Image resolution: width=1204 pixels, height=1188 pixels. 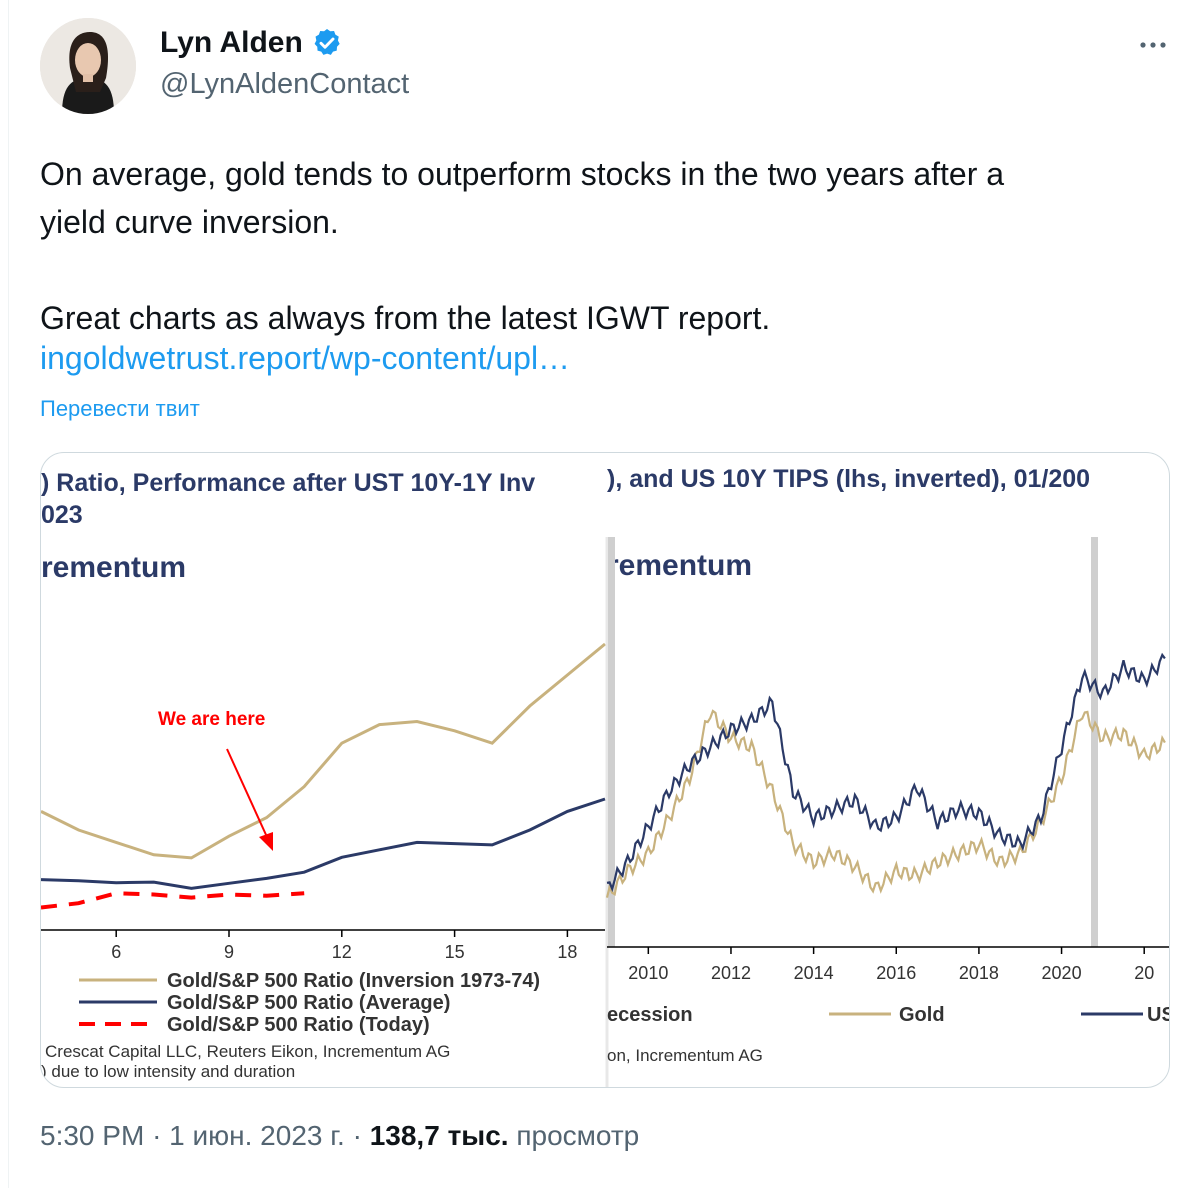 What do you see at coordinates (211, 719) in the screenshot?
I see `we-are-here-annotation: We are here` at bounding box center [211, 719].